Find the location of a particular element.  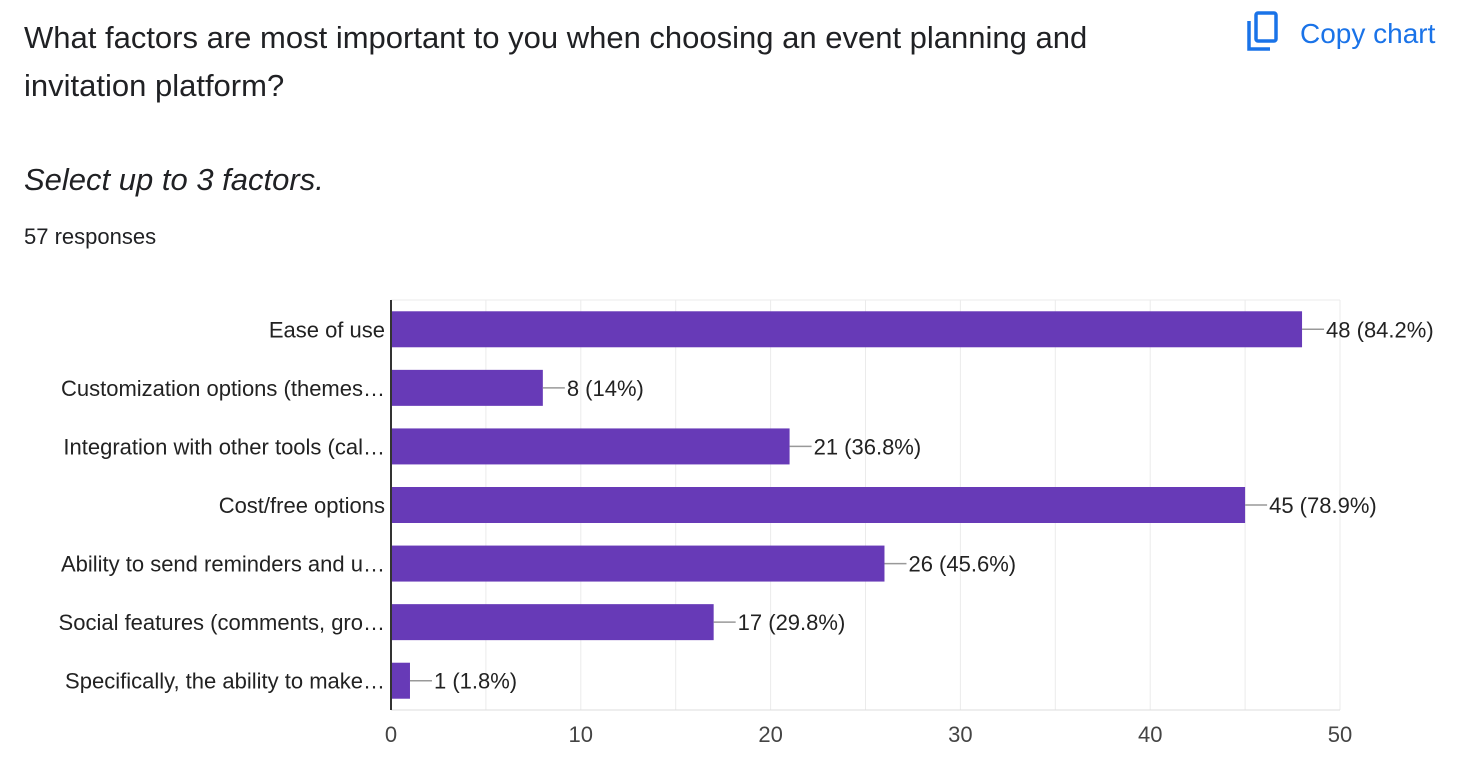

copy-chart-button: Copy chart is located at coordinates (1339, 33).